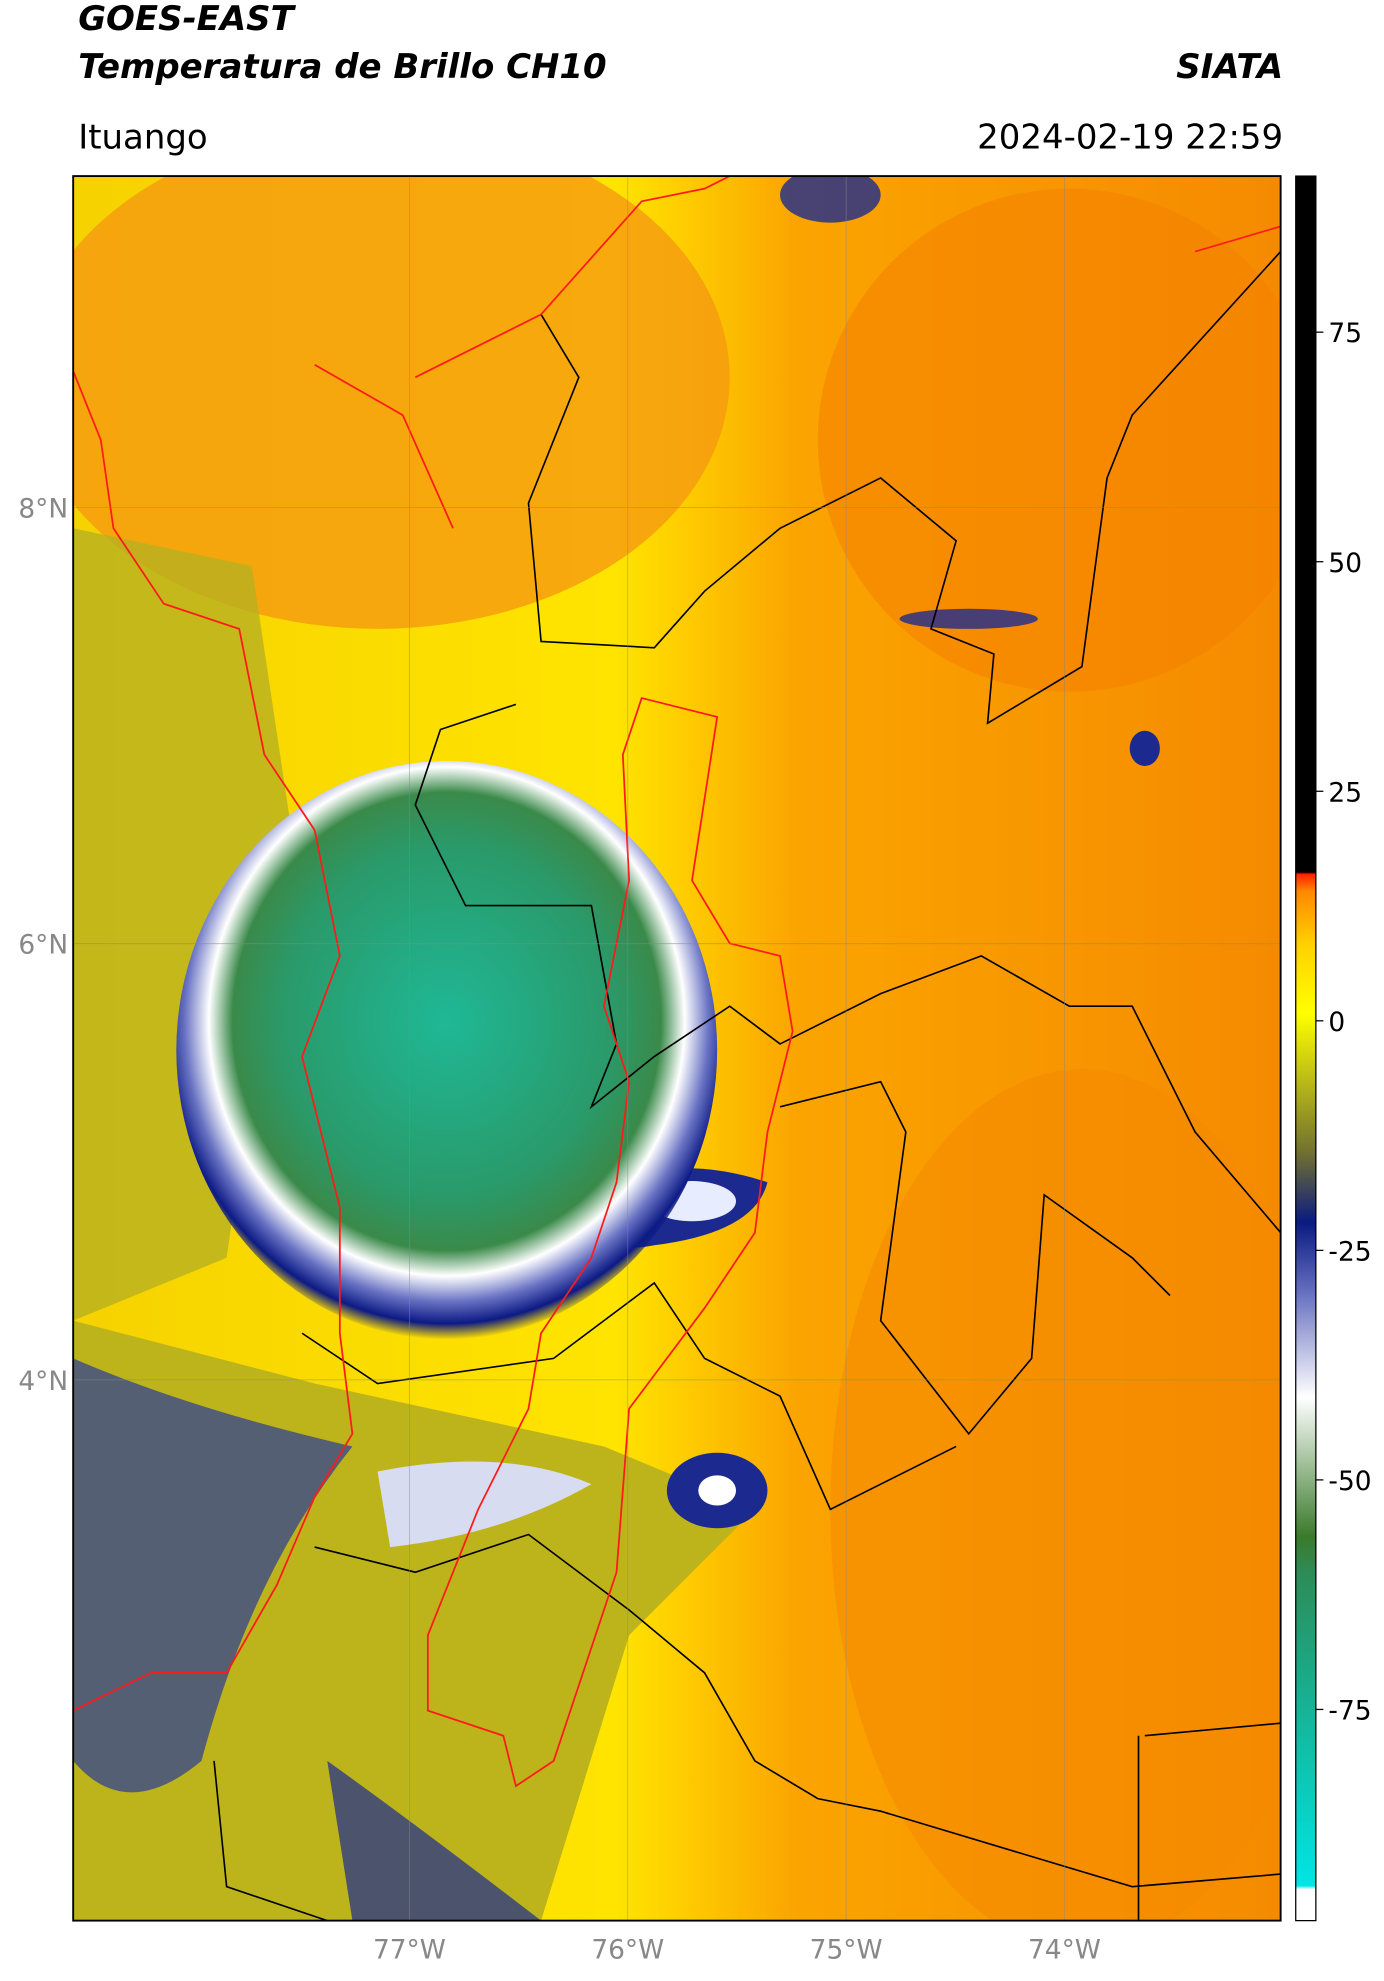 Image resolution: width=1384 pixels, height=1981 pixels. I want to click on colorbar, so click(1306, 1048).